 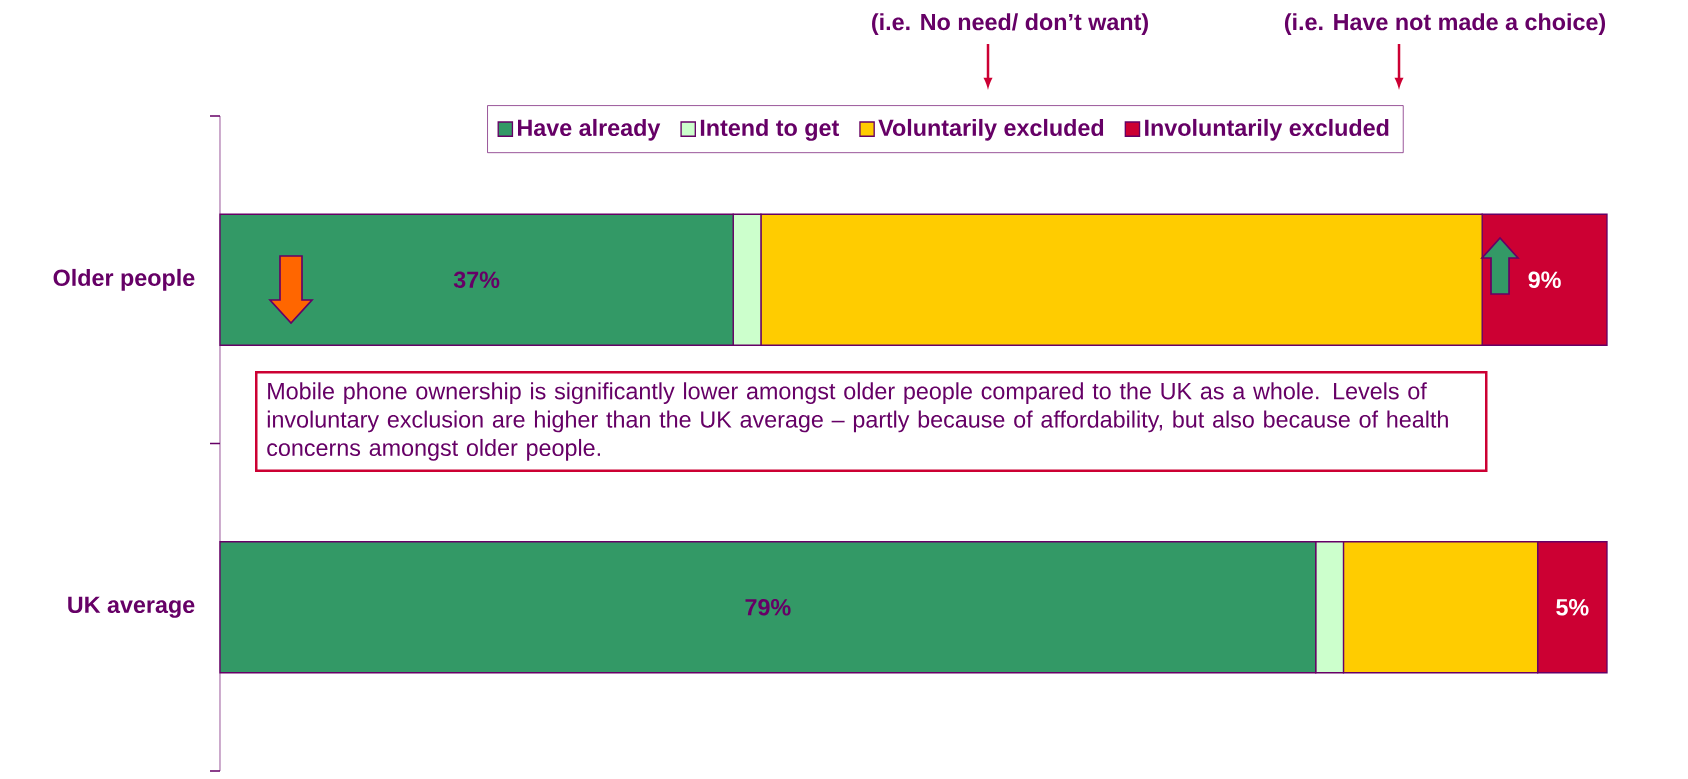 What do you see at coordinates (1267, 130) in the screenshot?
I see `legend-label: Involuntarily excluded` at bounding box center [1267, 130].